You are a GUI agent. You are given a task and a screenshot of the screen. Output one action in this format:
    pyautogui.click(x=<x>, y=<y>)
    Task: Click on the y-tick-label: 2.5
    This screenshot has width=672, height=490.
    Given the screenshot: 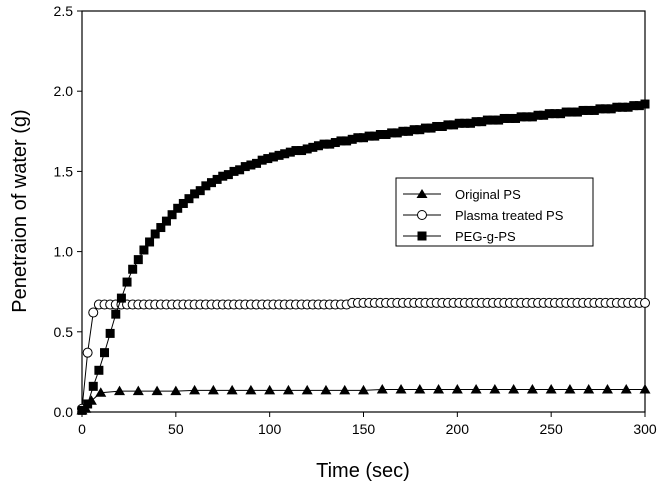 What is the action you would take?
    pyautogui.click(x=64, y=11)
    